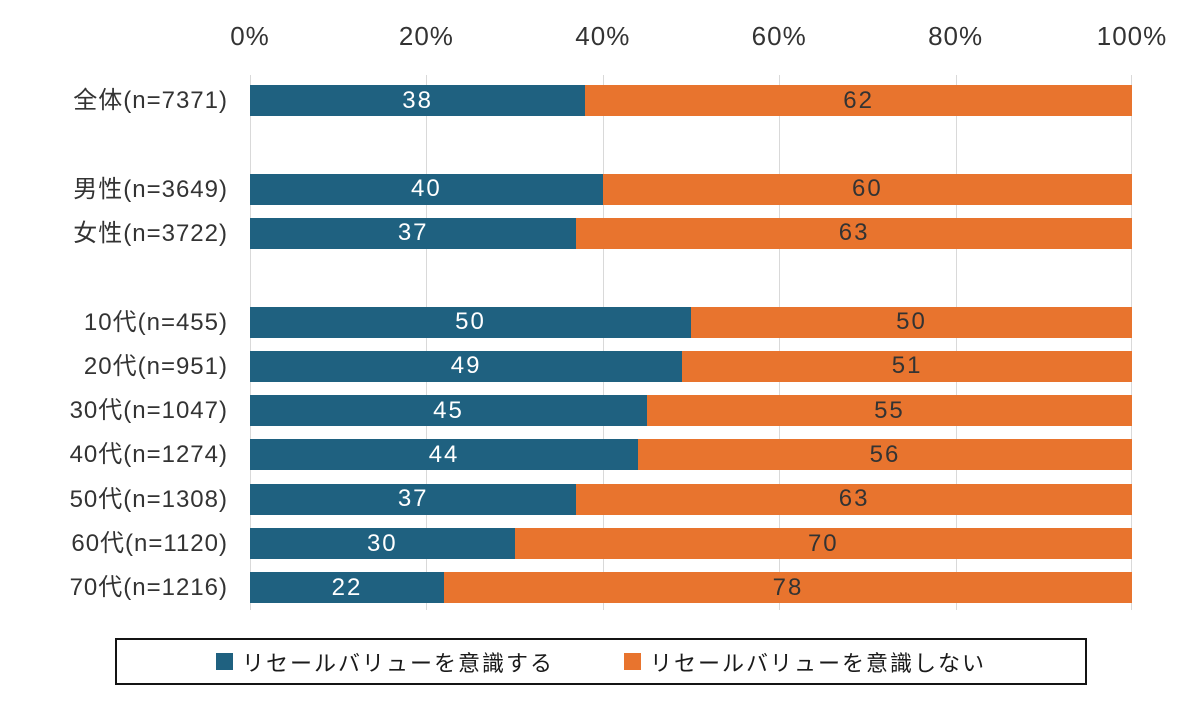 This screenshot has height=703, width=1200. I want to click on x-axis-tick: 0%, so click(250, 36).